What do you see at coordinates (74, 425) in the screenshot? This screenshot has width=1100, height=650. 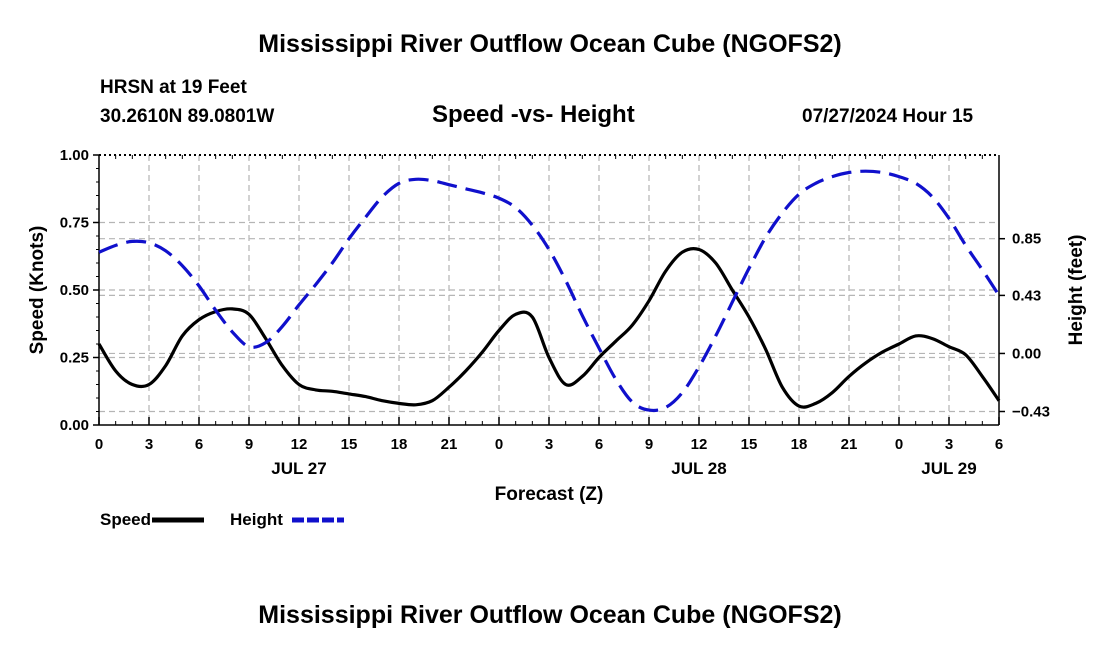 I see `y-left-tick-label: 0.00` at bounding box center [74, 425].